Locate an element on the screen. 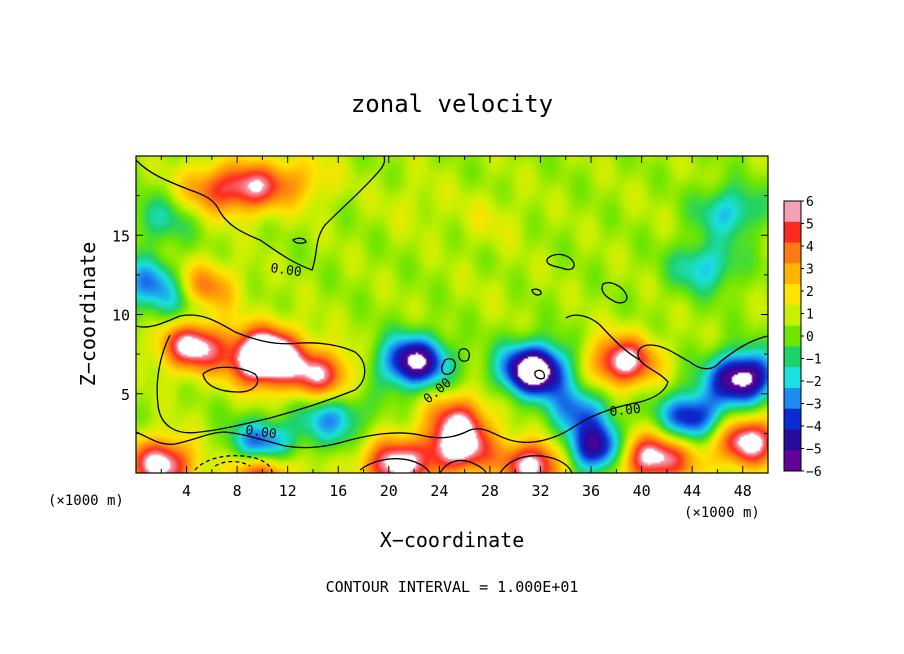  z-unit-label: (×1000 m) is located at coordinates (722, 513).